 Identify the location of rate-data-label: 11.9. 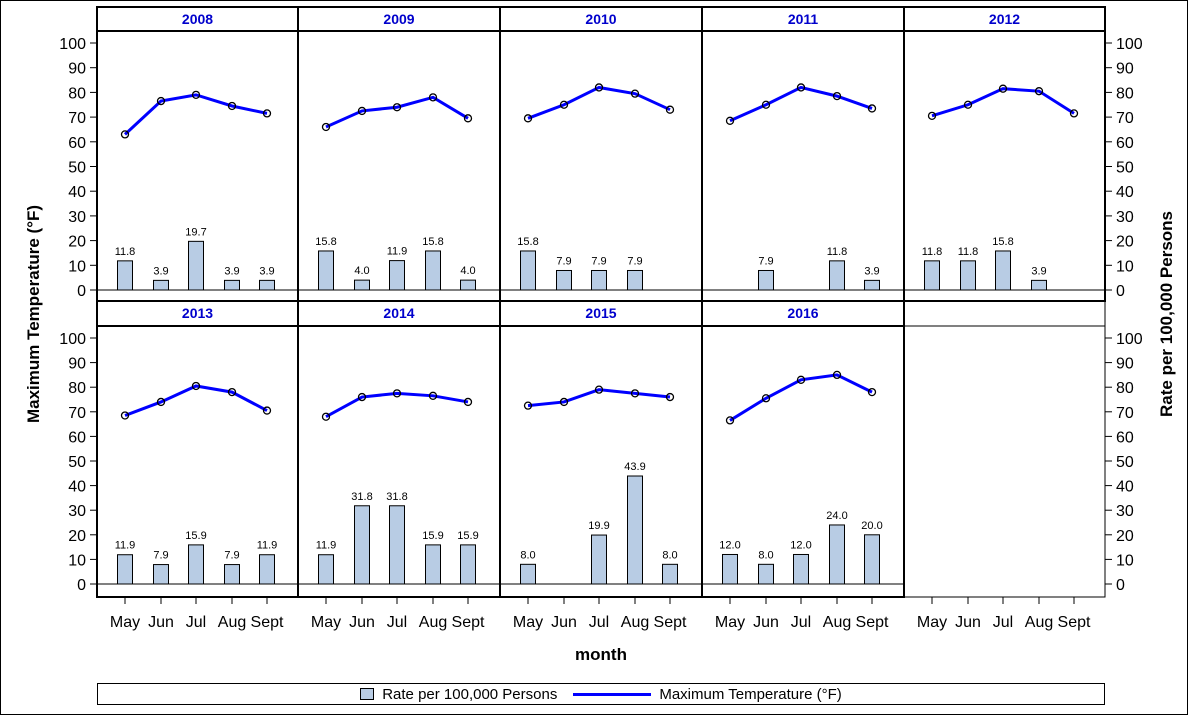
(267, 546).